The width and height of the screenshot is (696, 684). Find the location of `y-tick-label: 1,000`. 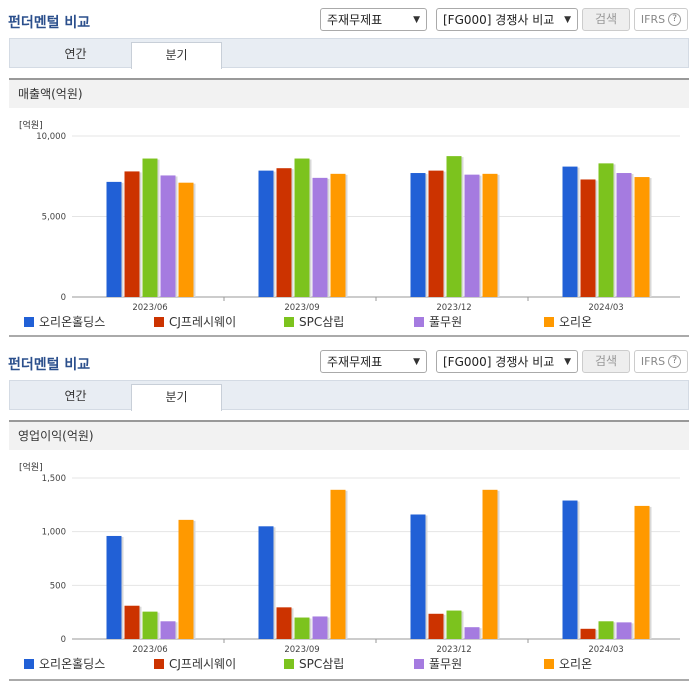

y-tick-label: 1,000 is located at coordinates (54, 533).